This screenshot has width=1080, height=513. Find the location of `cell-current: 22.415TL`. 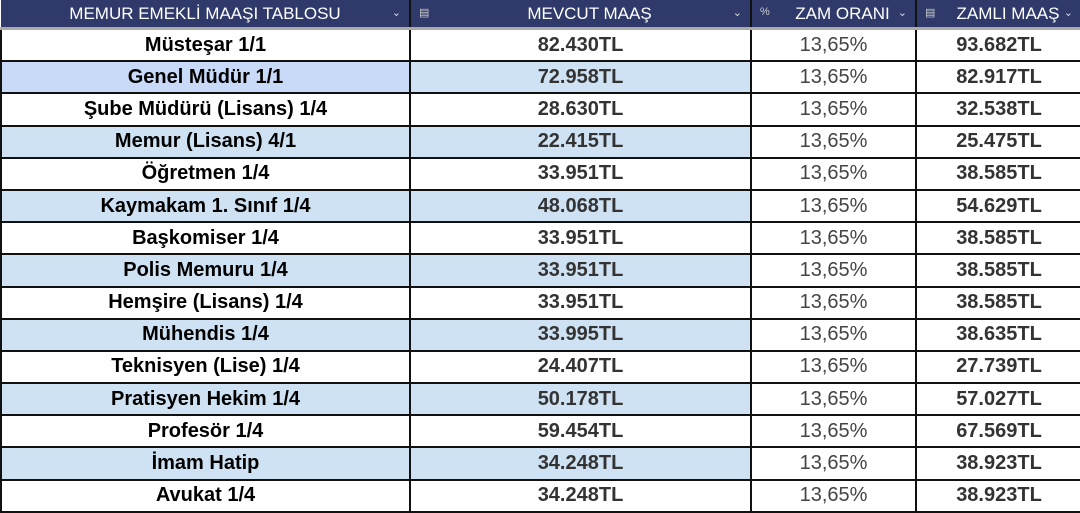

cell-current: 22.415TL is located at coordinates (580, 142).